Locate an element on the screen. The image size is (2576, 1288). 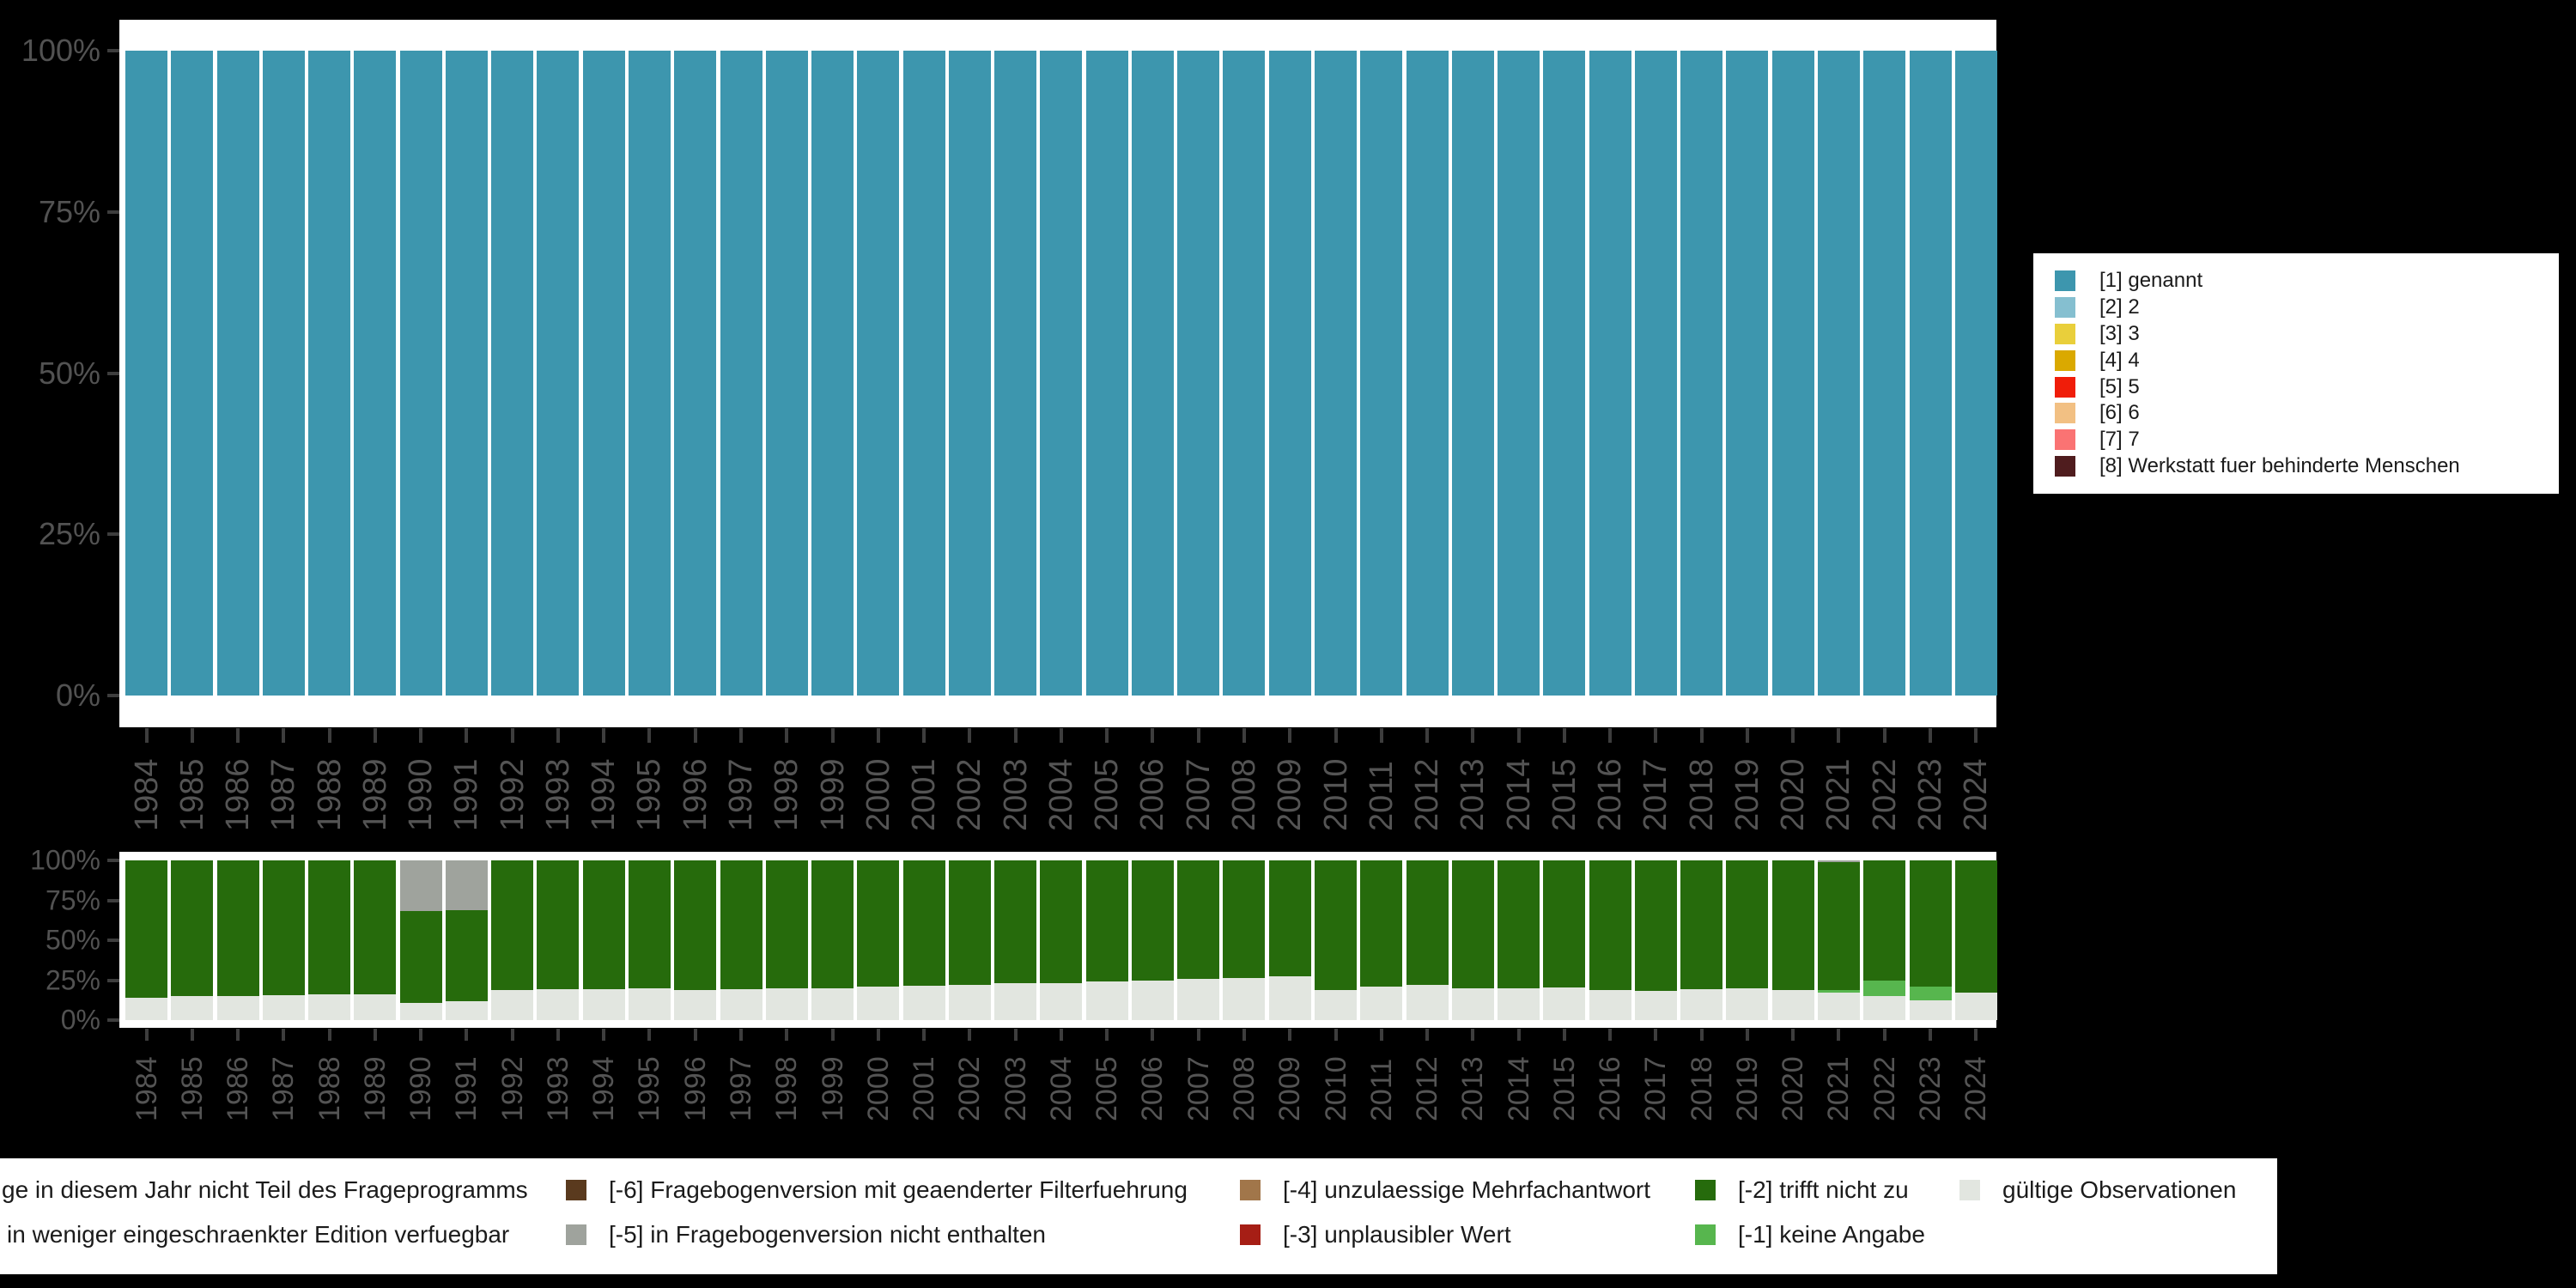
x-axis-year-label: 1991 is located at coordinates (466, 794).